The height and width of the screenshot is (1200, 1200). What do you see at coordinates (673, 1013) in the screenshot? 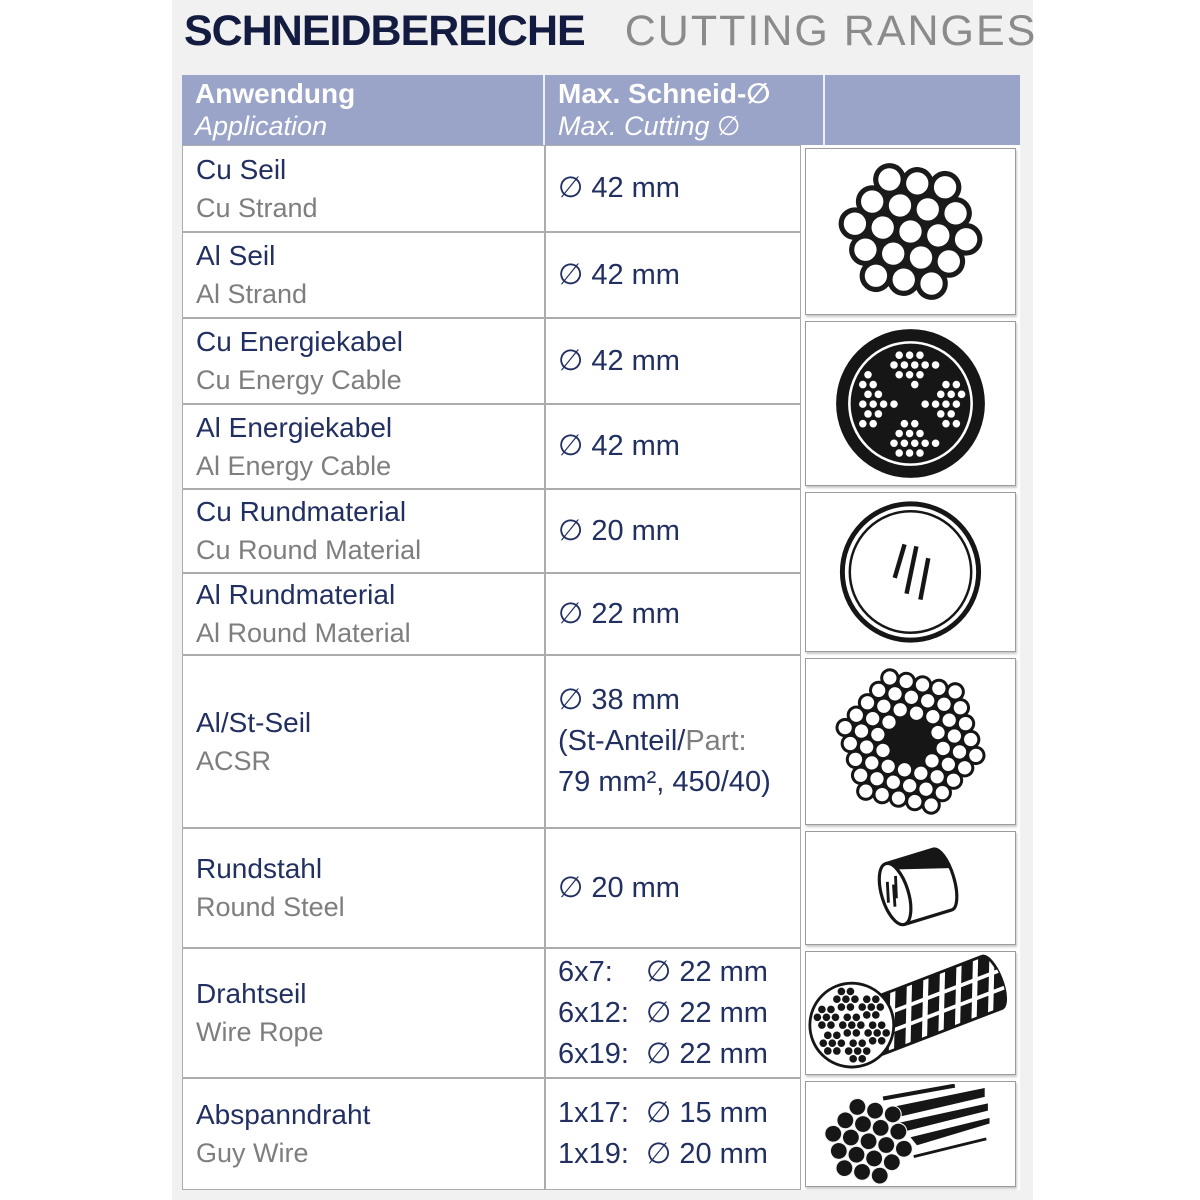
I see `row-drahtseil-value: 6x7: ∅ 22 mm 6x12: ∅ 22 mm 6x19: ∅ 22 mm` at bounding box center [673, 1013].